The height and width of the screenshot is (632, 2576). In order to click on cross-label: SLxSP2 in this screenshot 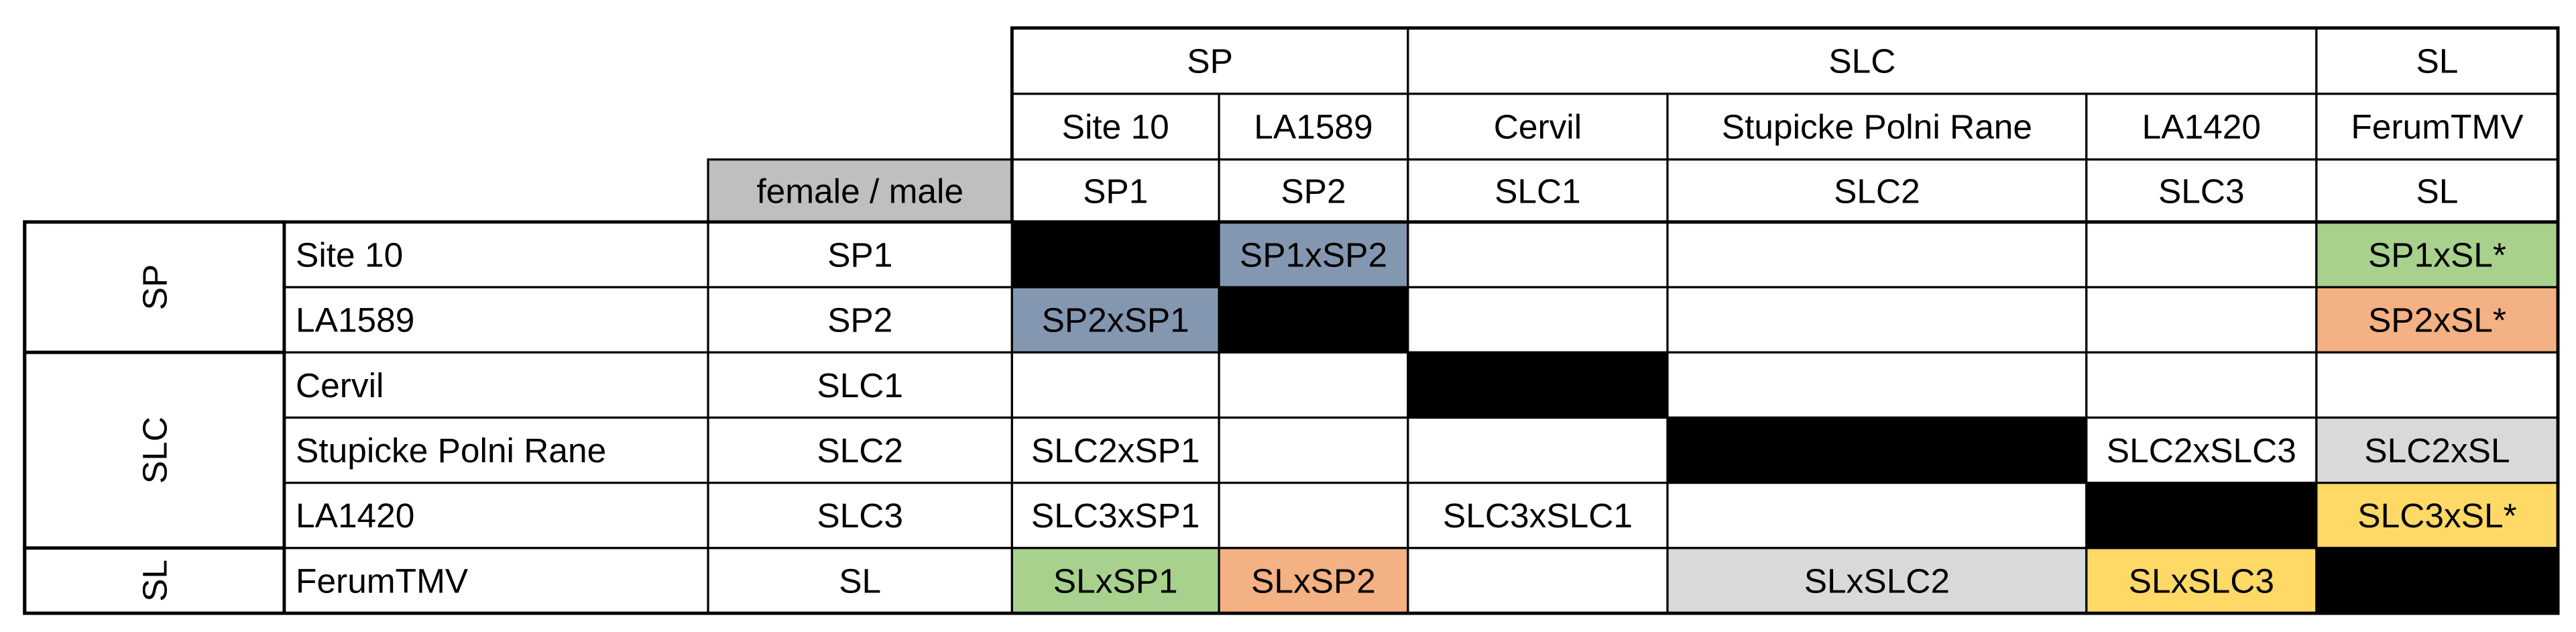, I will do `click(1313, 580)`.